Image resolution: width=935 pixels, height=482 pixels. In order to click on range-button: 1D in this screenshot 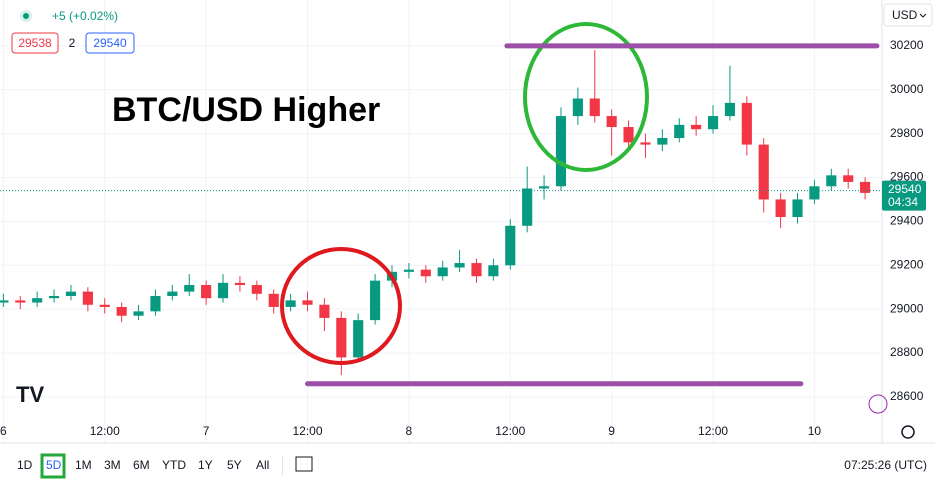, I will do `click(25, 465)`.